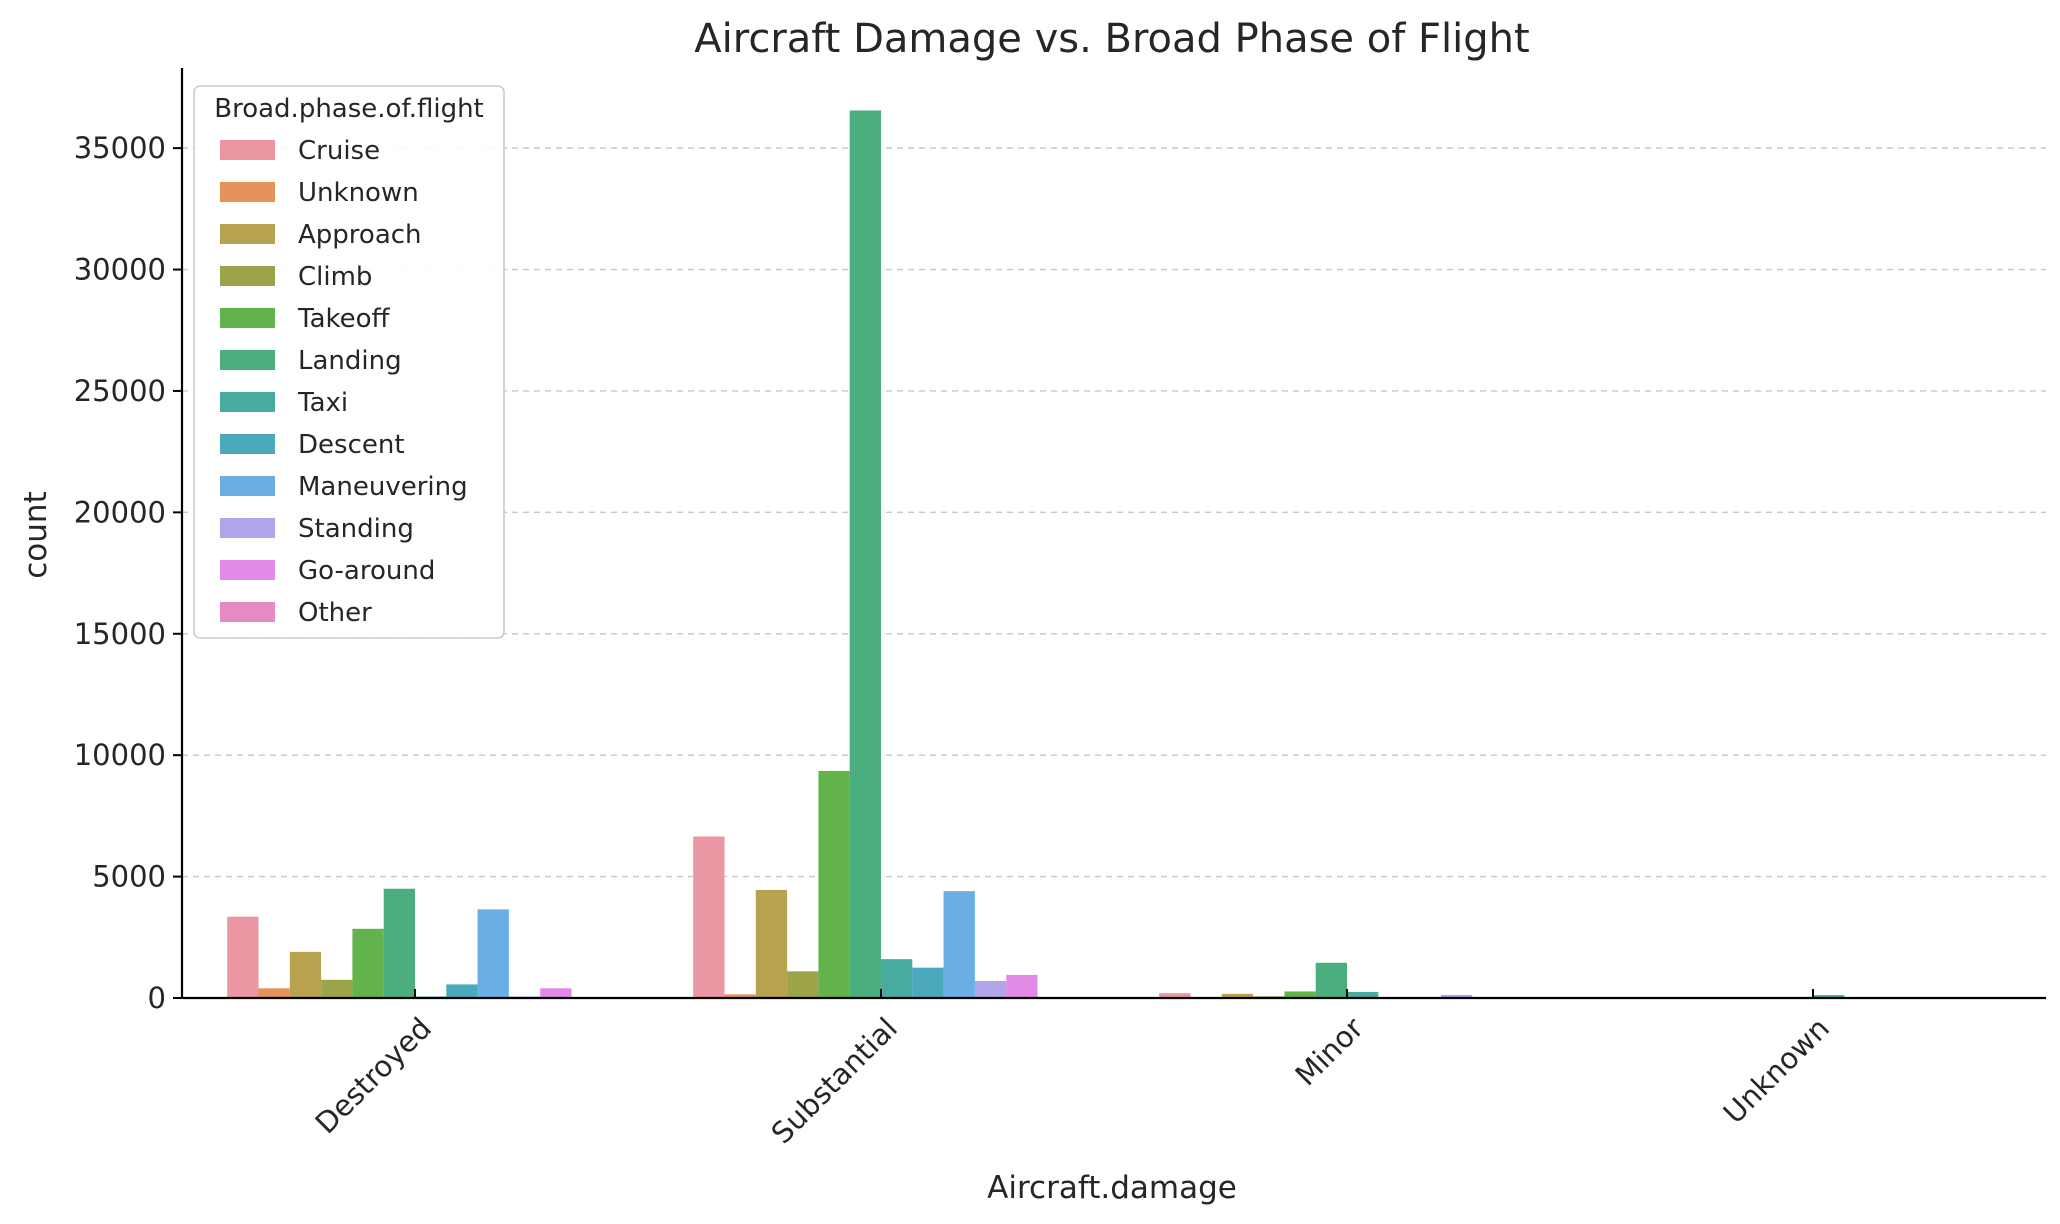 This screenshot has height=1224, width=2060. Describe the element at coordinates (247, 360) in the screenshot. I see `legend-swatch-landing` at that location.